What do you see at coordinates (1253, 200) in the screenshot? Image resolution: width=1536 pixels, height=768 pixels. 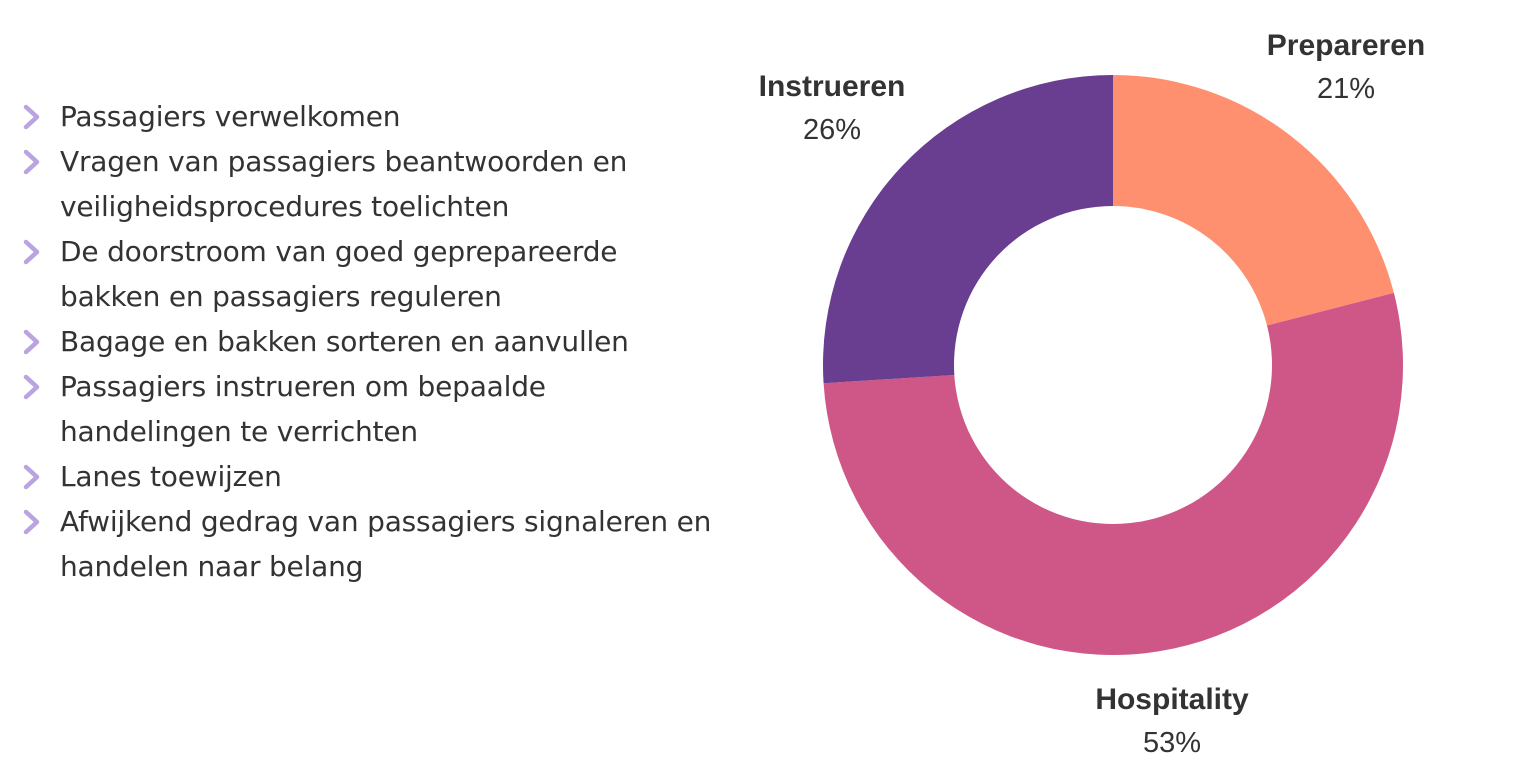 I see `donut-slice-prepareren` at bounding box center [1253, 200].